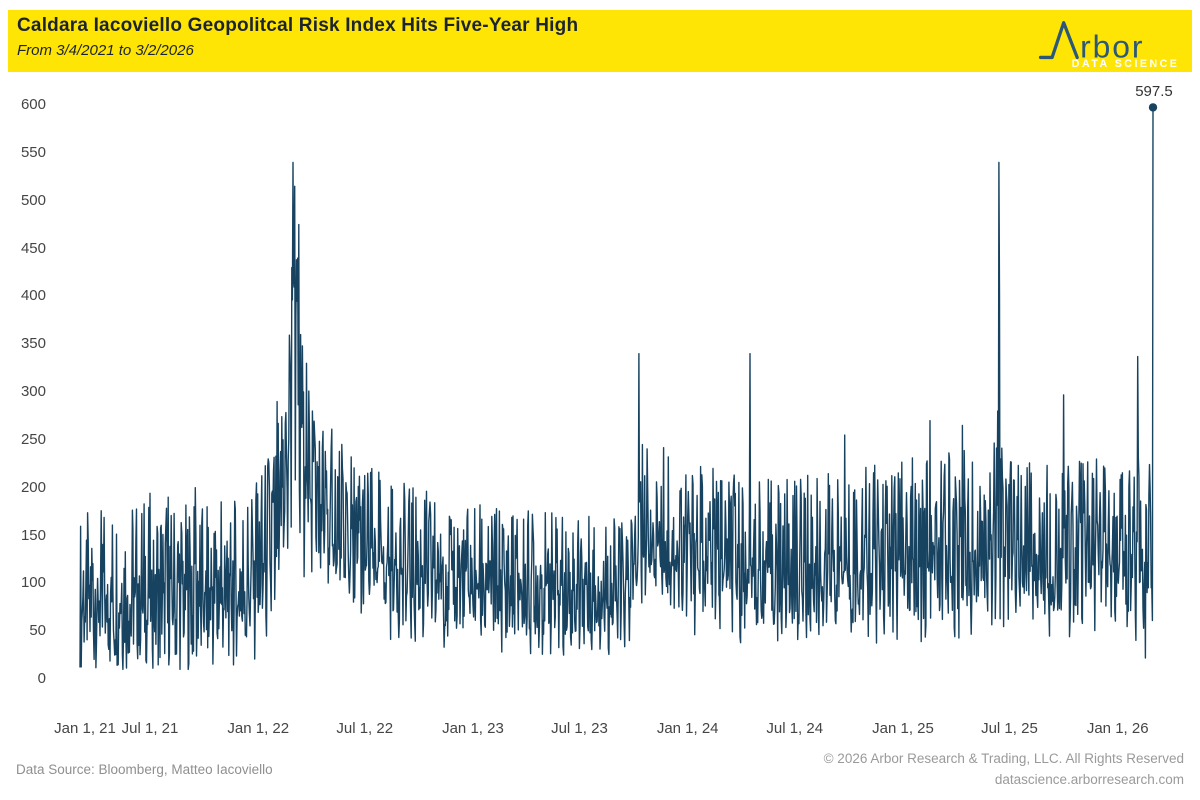 Image resolution: width=1200 pixels, height=800 pixels. Describe the element at coordinates (795, 728) in the screenshot. I see `x-axis-tick-label: Jul 1, 24` at that location.